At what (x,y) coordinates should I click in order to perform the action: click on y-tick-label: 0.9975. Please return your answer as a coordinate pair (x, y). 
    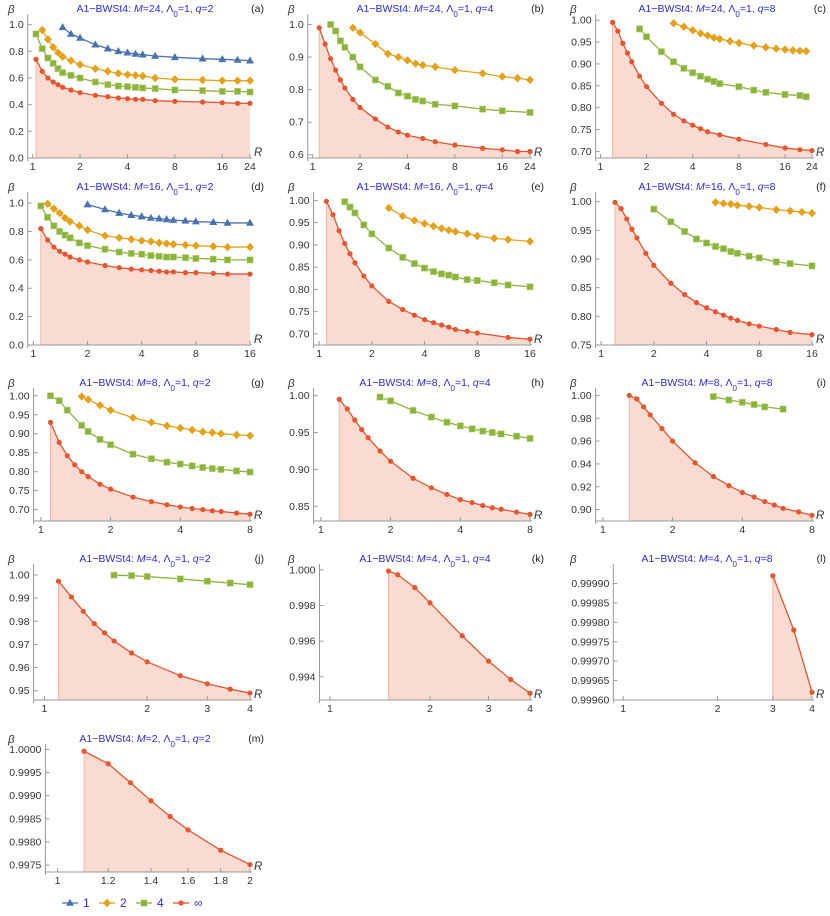
    Looking at the image, I should click on (25, 866).